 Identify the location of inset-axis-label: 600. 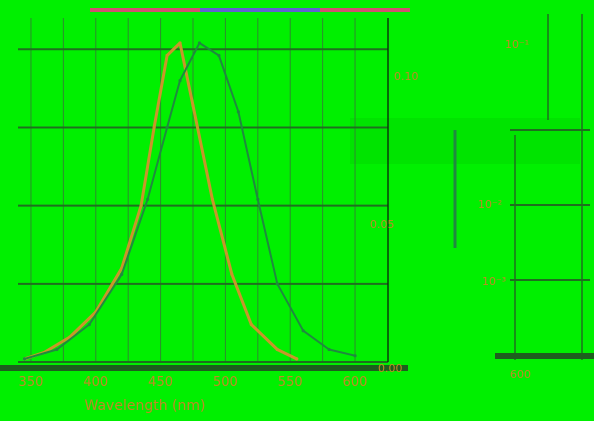
(520, 374).